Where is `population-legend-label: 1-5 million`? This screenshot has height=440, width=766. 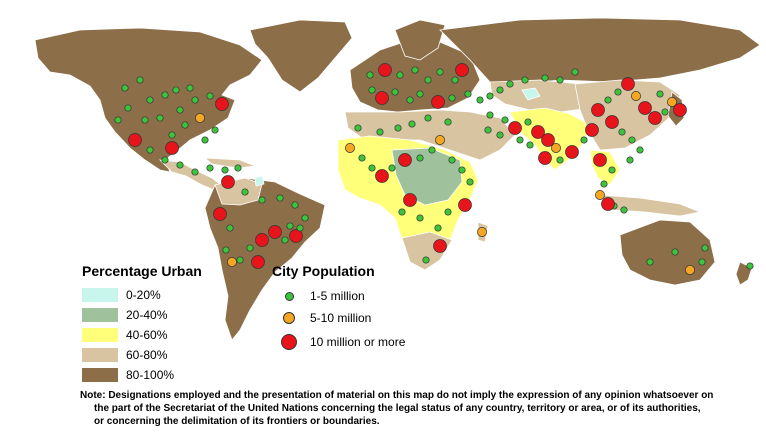
population-legend-label: 1-5 million is located at coordinates (337, 296).